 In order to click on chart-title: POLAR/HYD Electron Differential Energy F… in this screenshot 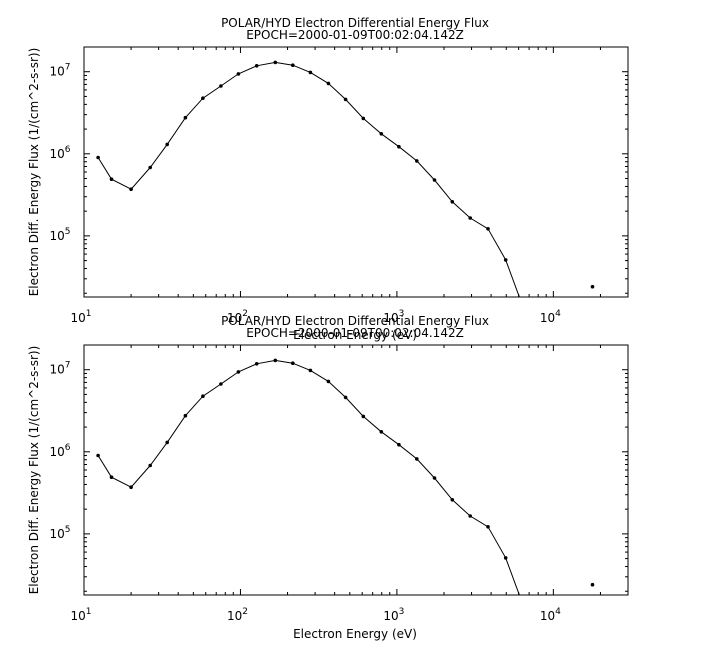, I will do `click(355, 23)`.